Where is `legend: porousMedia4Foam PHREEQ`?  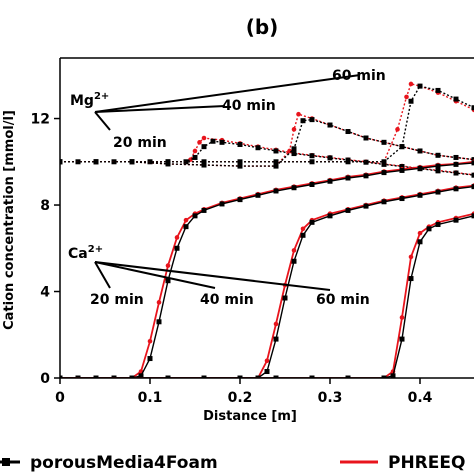
legend: porousMedia4Foam PHREEQ is located at coordinates (232, 463).